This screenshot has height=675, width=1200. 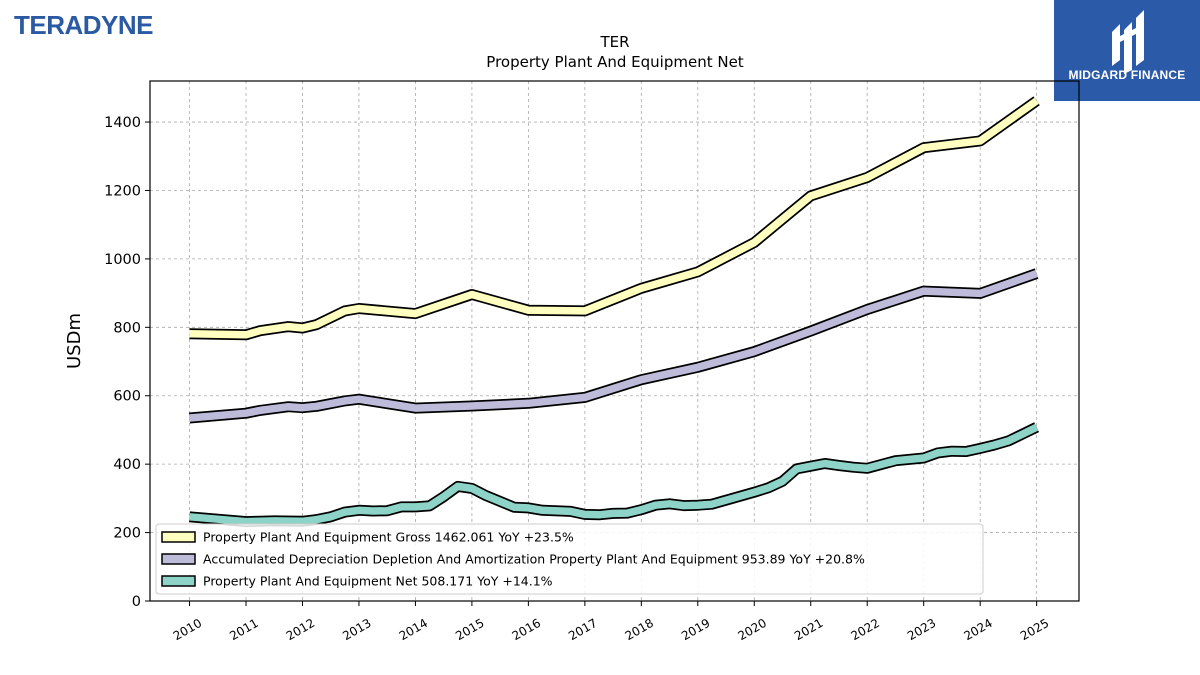 I want to click on x-tick-label: 2017, so click(x=582, y=629).